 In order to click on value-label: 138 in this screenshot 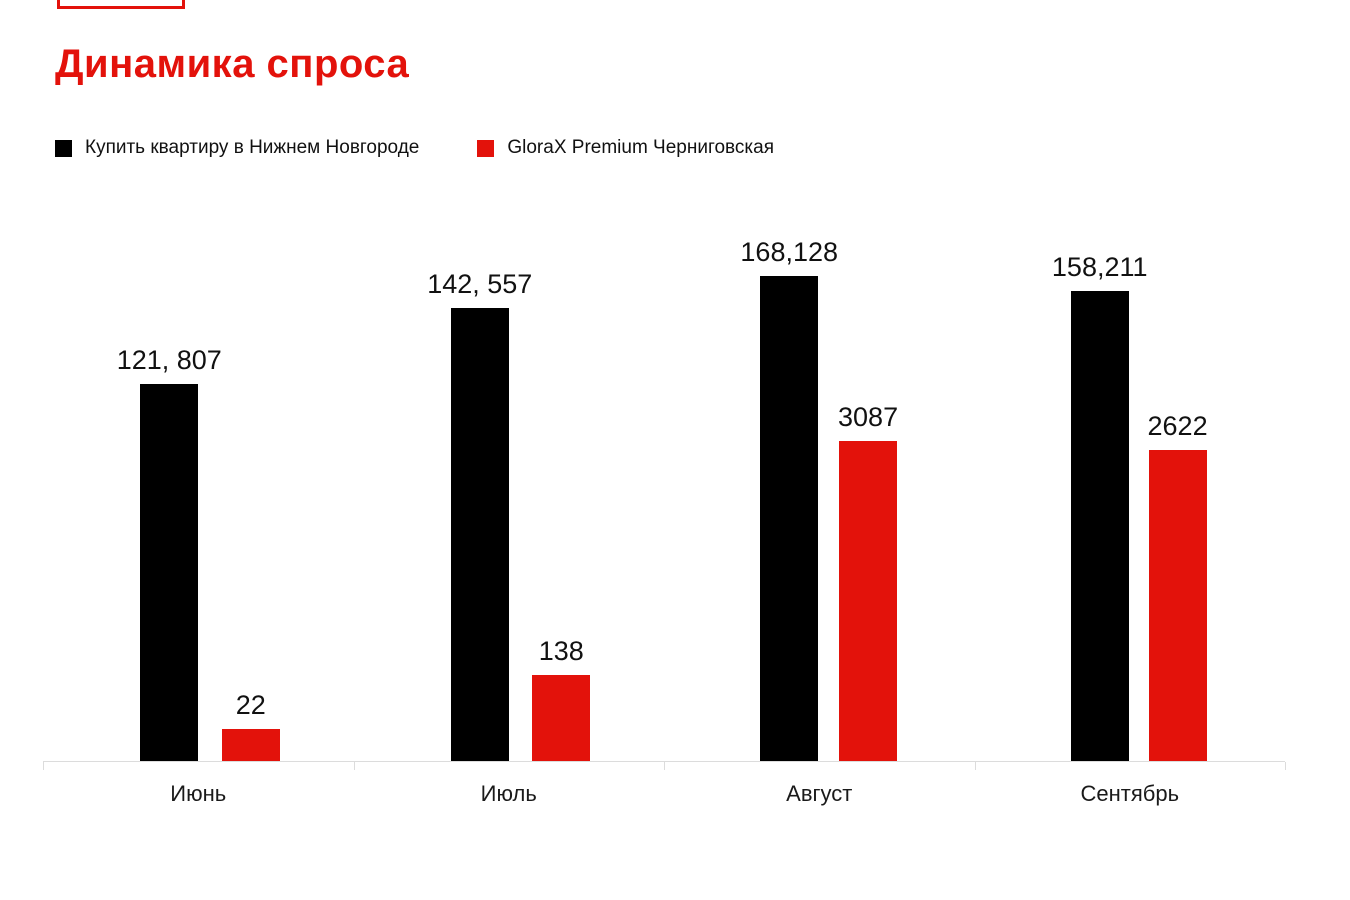, I will do `click(561, 651)`.